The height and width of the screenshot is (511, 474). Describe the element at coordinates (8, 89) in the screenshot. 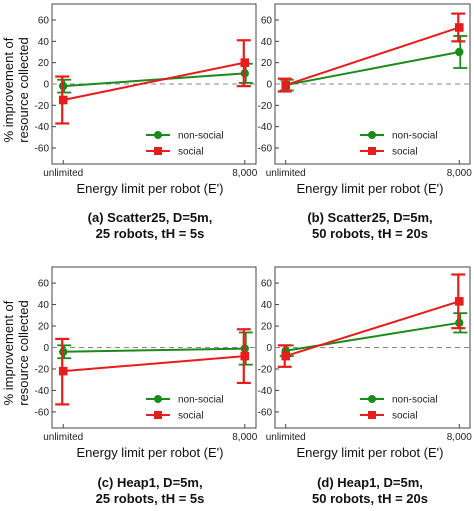

I see `y-axis-label-row1-line1: % improvement of` at that location.